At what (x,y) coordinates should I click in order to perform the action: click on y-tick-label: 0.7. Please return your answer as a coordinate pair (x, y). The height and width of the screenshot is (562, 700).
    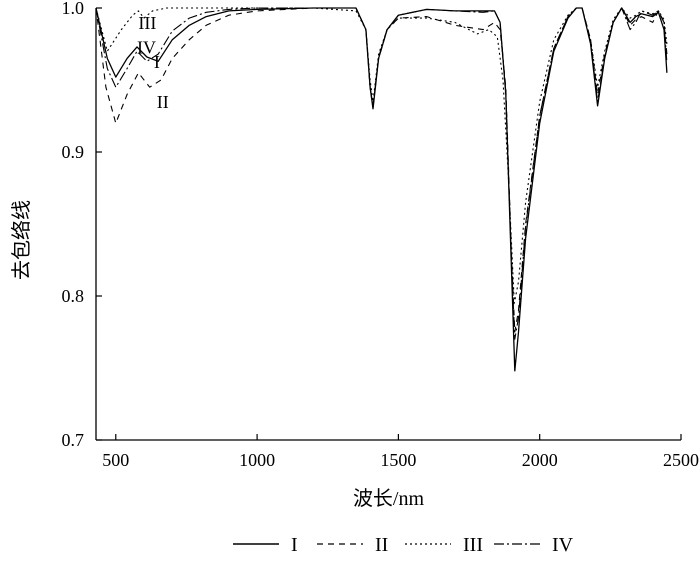
    Looking at the image, I should click on (73, 440).